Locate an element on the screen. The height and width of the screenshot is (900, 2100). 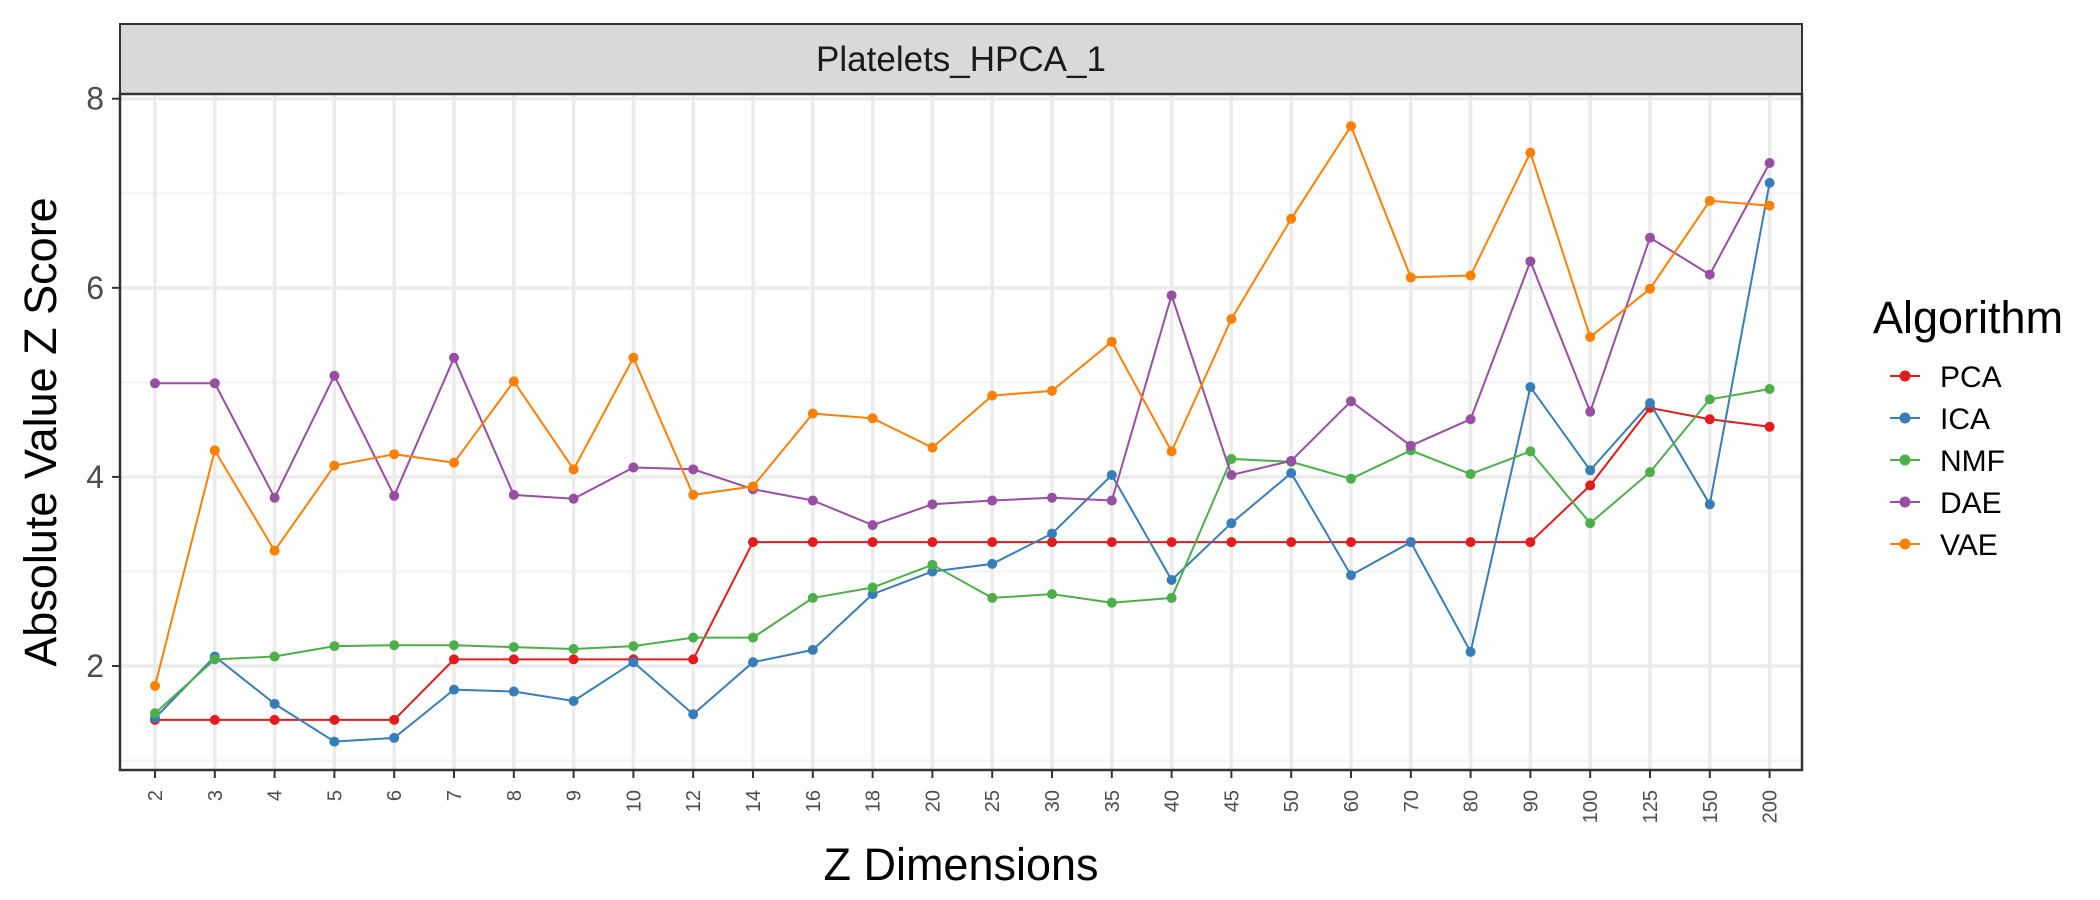
x-tick-label-40: 40 is located at coordinates (1173, 801).